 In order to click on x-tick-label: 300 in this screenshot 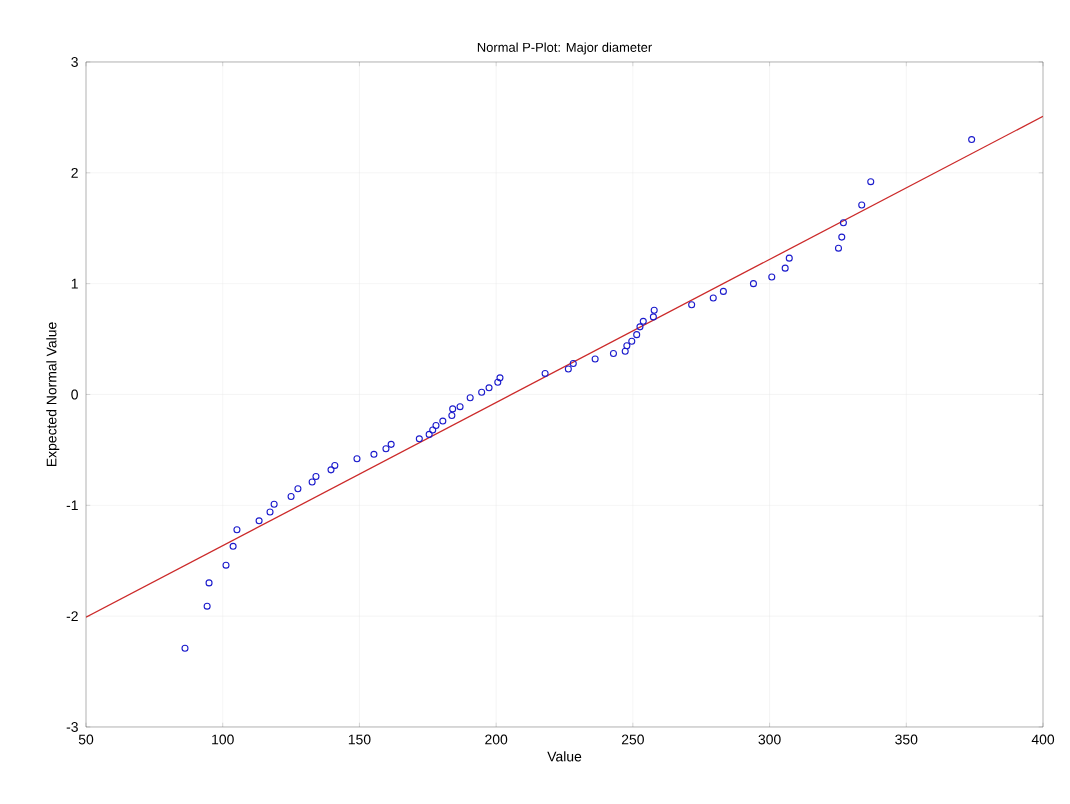, I will do `click(769, 739)`.